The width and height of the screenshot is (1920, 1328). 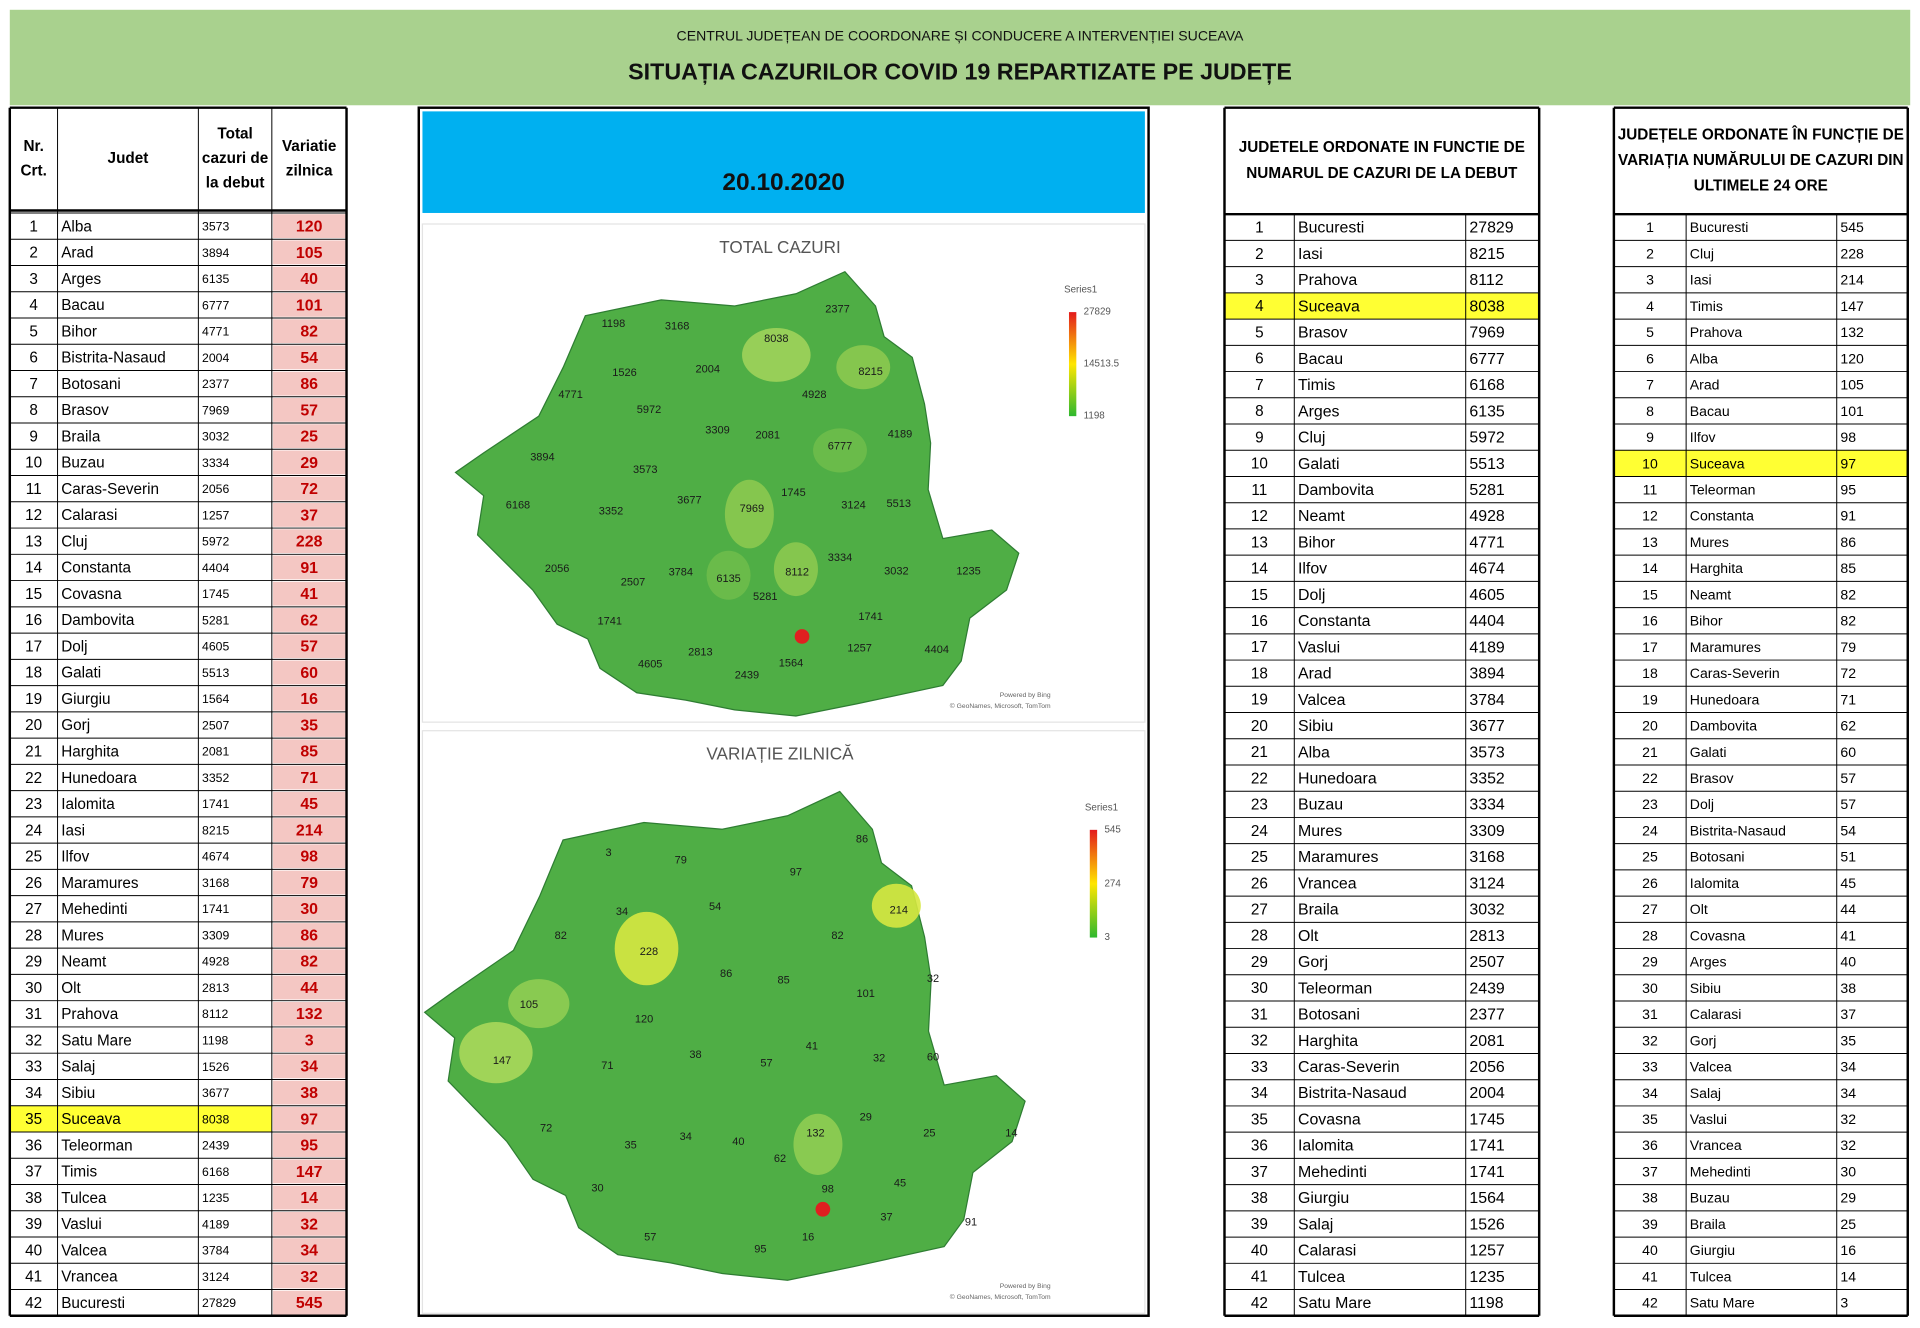 What do you see at coordinates (76, 226) in the screenshot?
I see `county-name: Alba` at bounding box center [76, 226].